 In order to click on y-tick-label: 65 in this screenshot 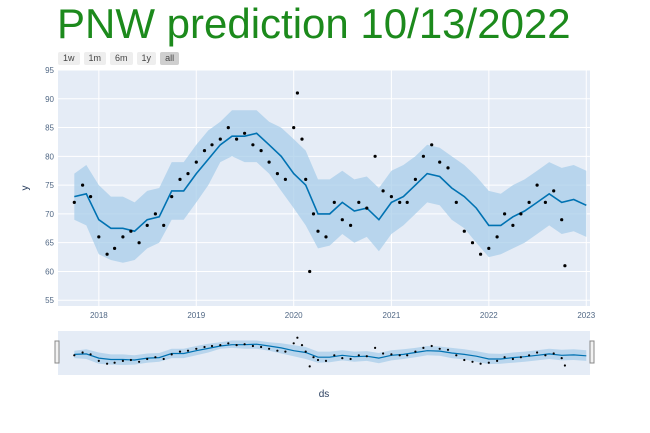, I will do `click(49, 243)`.